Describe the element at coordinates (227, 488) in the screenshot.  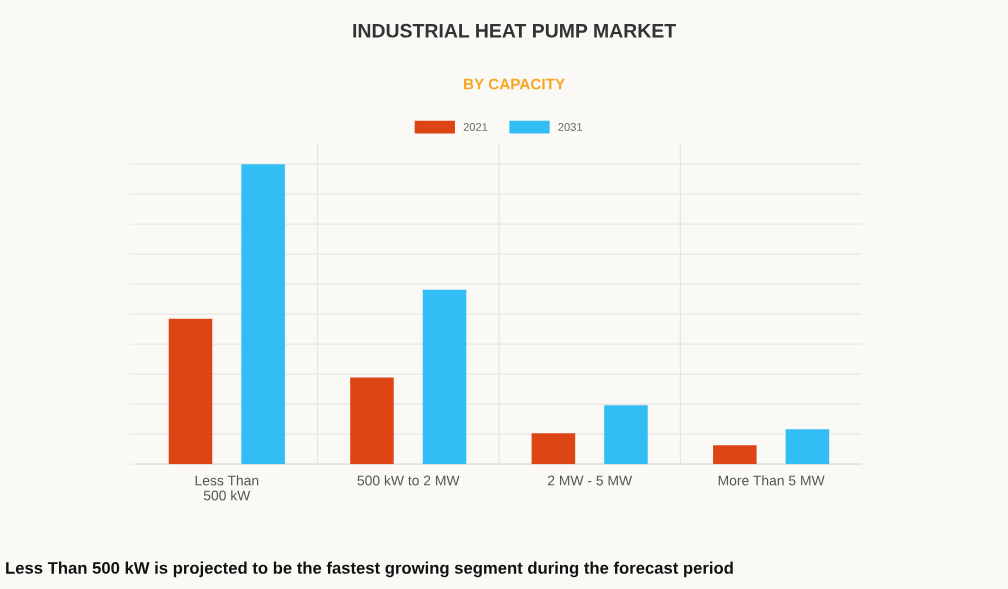
I see `x-tick-label: Less Than 500 kW` at that location.